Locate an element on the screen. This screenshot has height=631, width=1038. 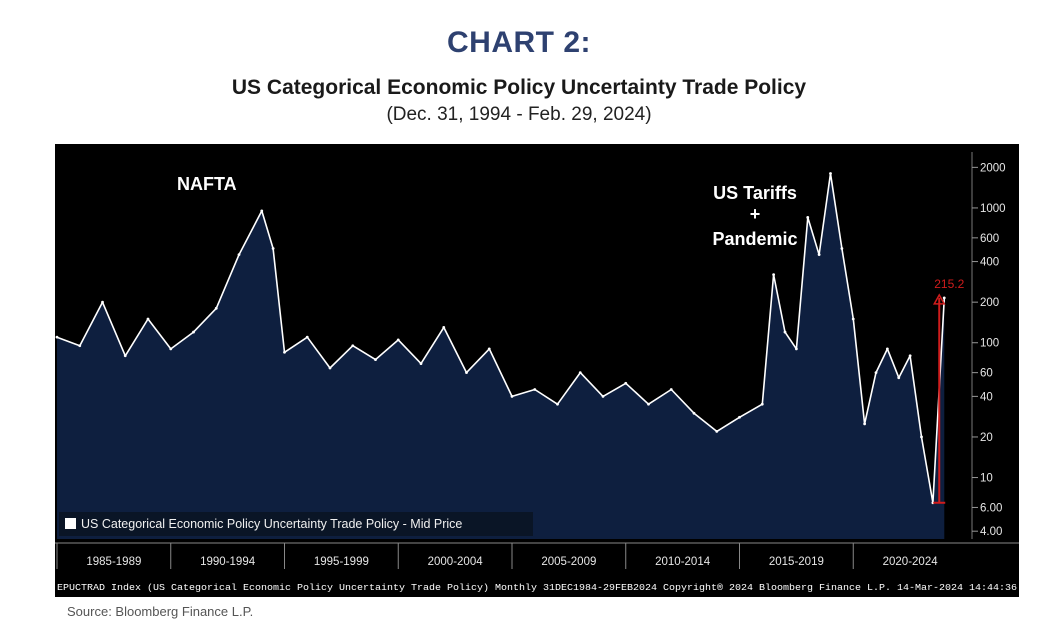
x-tick-label: 2005-2009 is located at coordinates (568, 562).